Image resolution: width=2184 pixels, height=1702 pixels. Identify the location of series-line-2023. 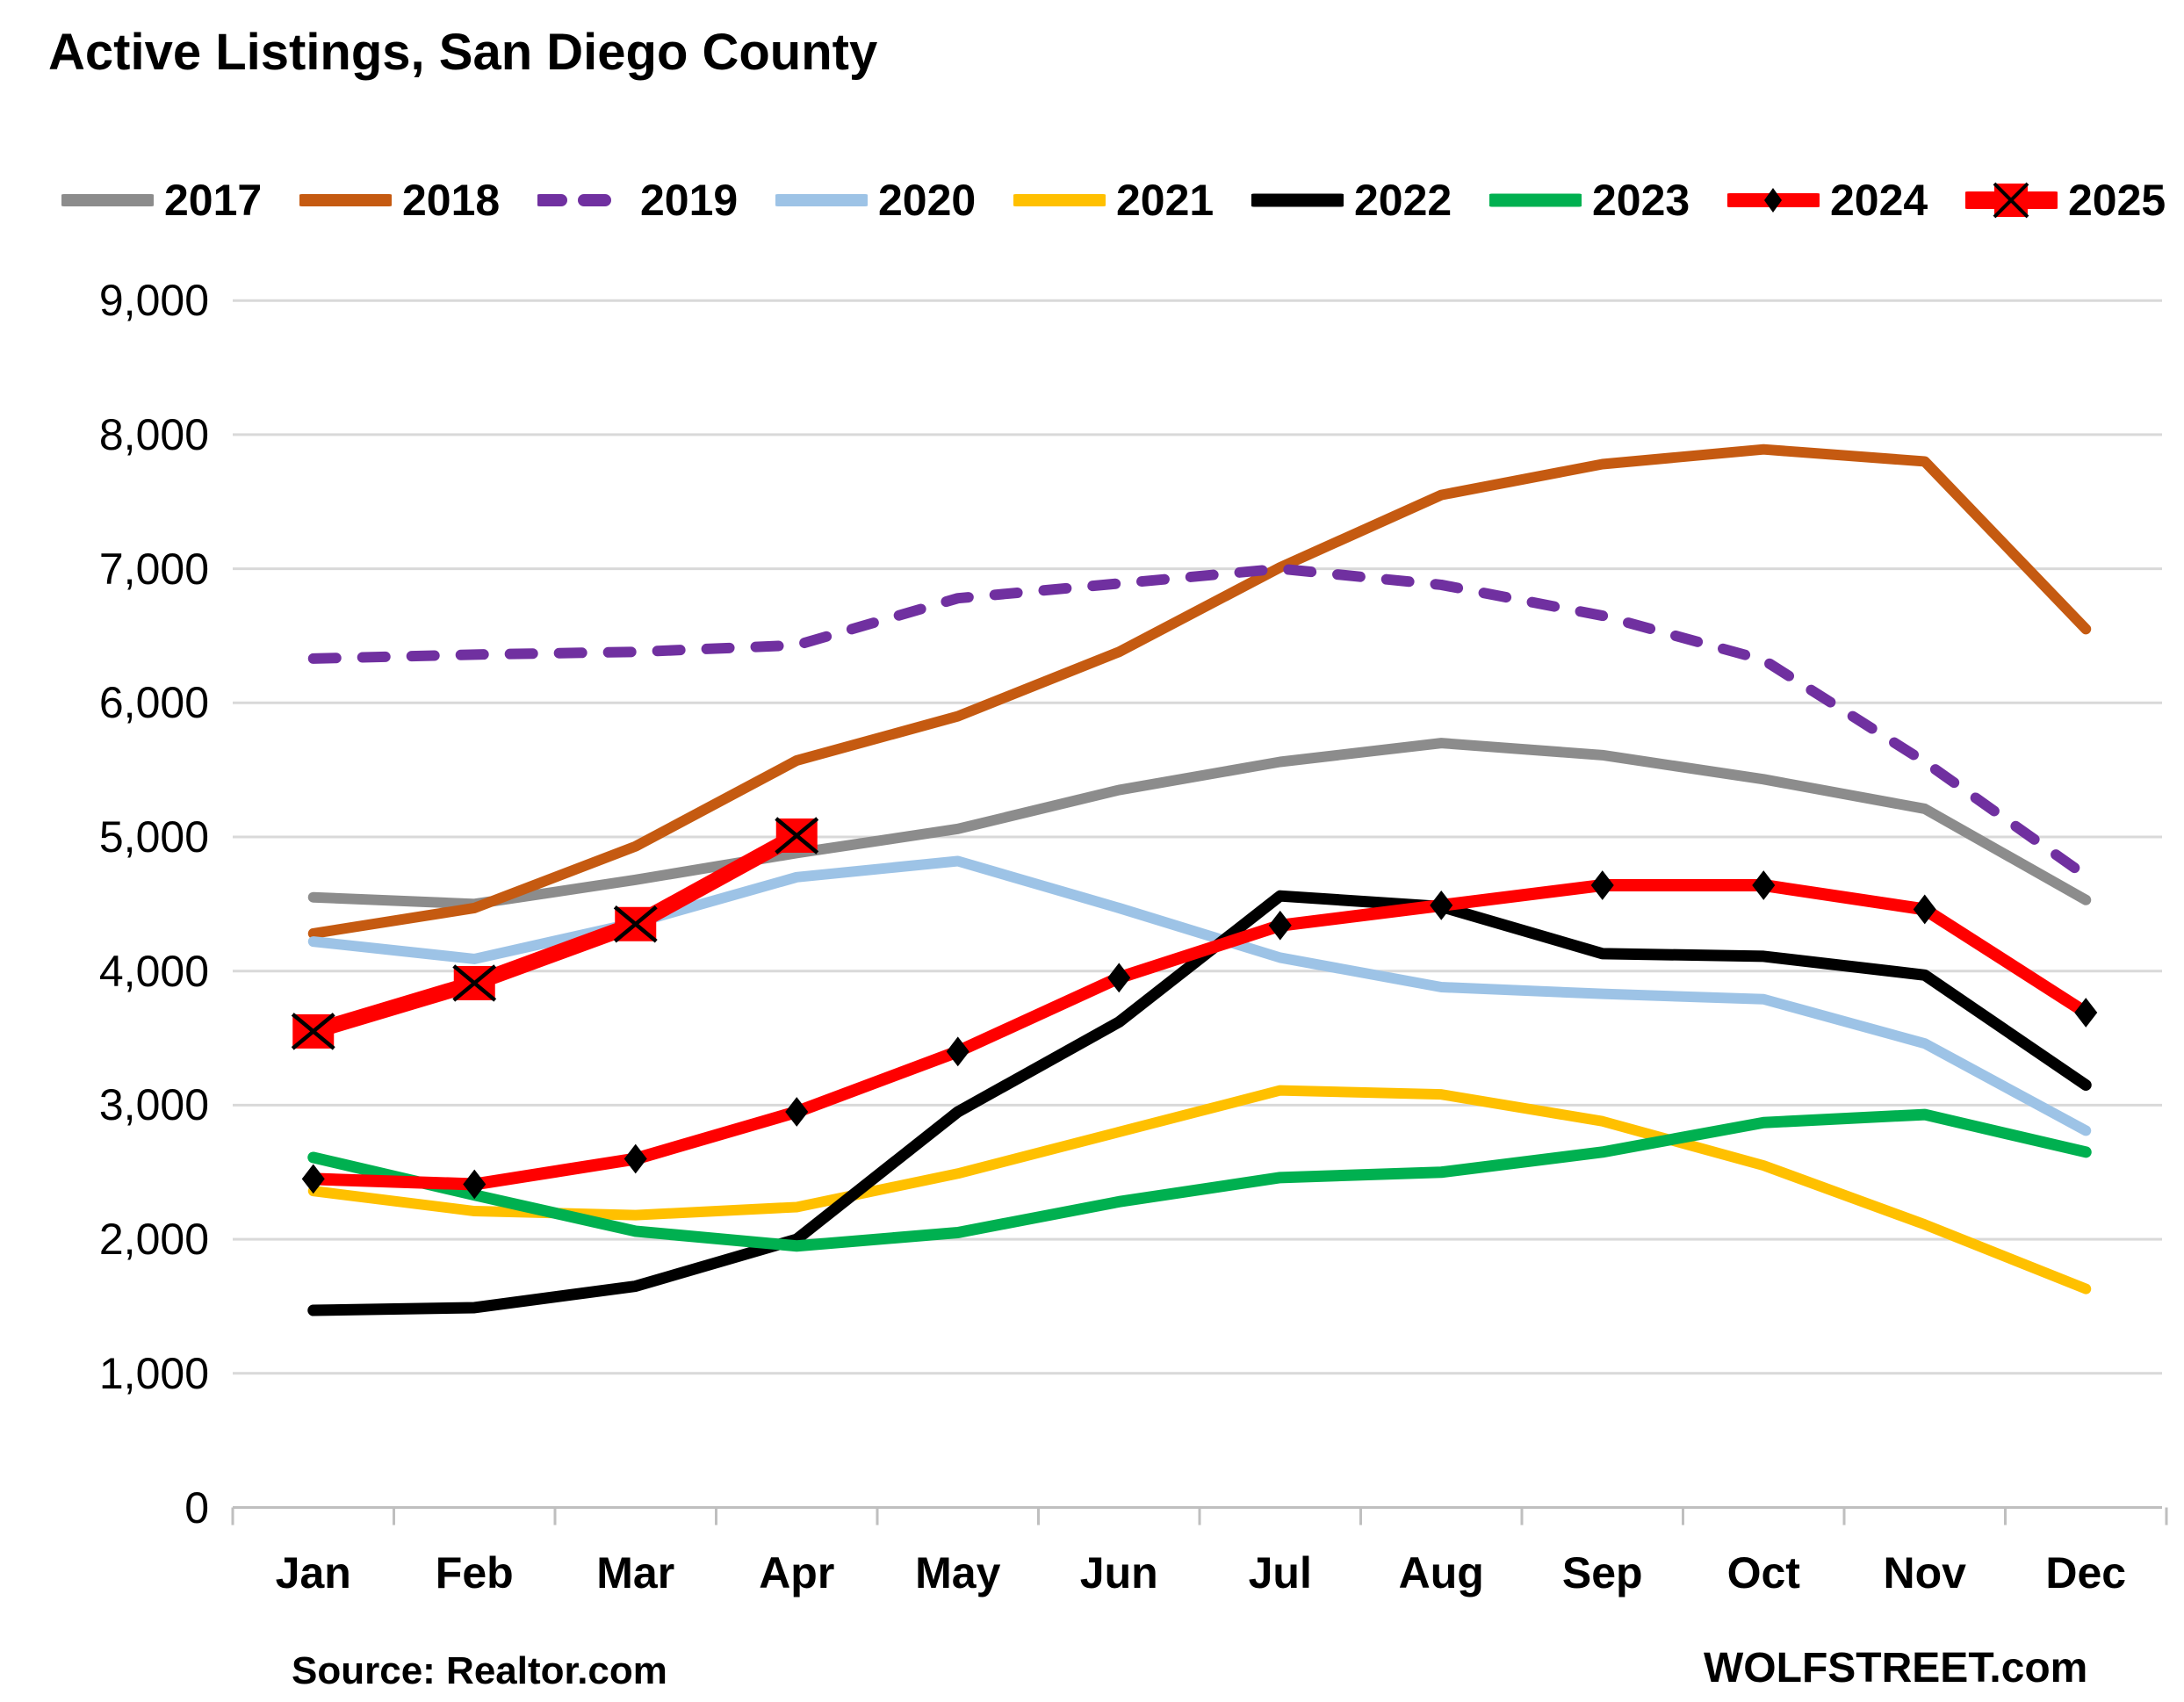
(1199, 1180).